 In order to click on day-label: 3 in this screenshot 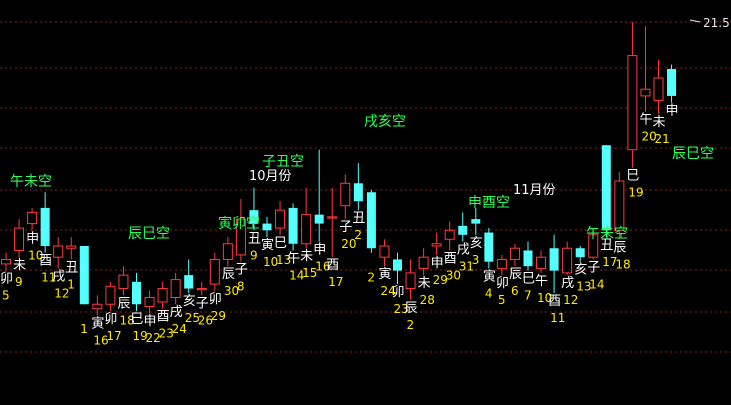, I will do `click(476, 260)`.